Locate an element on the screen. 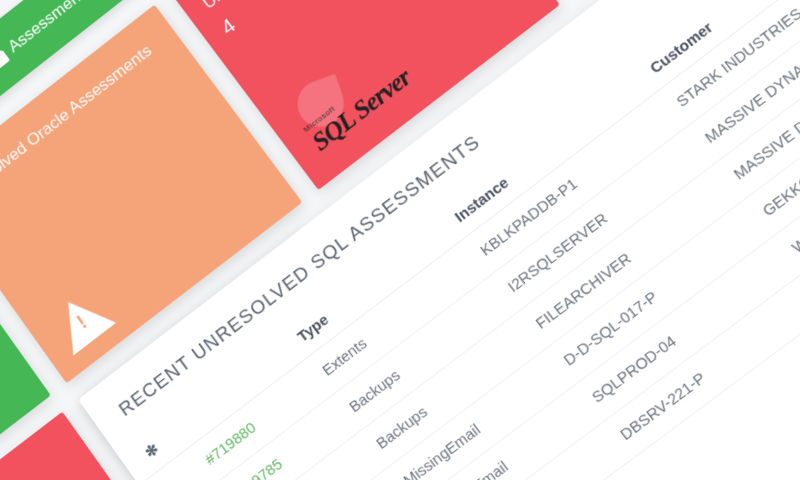 This screenshot has height=480, width=800. stat-card-value: 4 is located at coordinates (228, 27).